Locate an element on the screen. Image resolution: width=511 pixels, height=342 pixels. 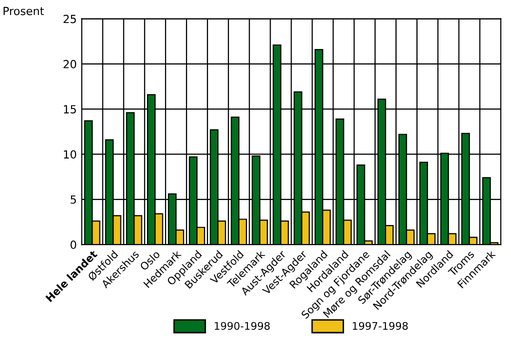
y-tick-label: 20 is located at coordinates (70, 64).